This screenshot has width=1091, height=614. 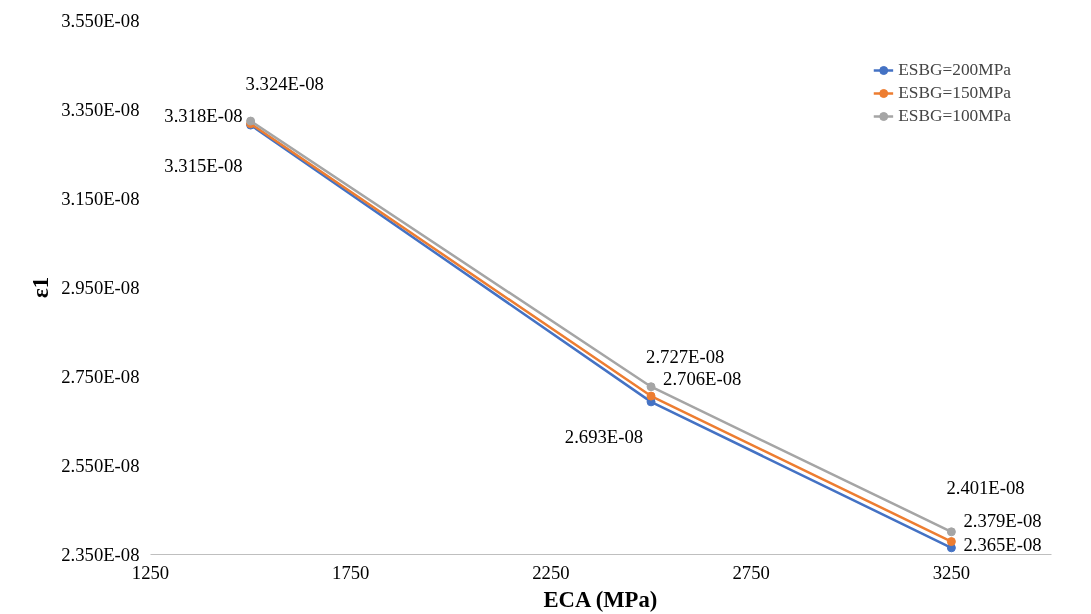 I want to click on x-tick-label: 2250, so click(x=551, y=572).